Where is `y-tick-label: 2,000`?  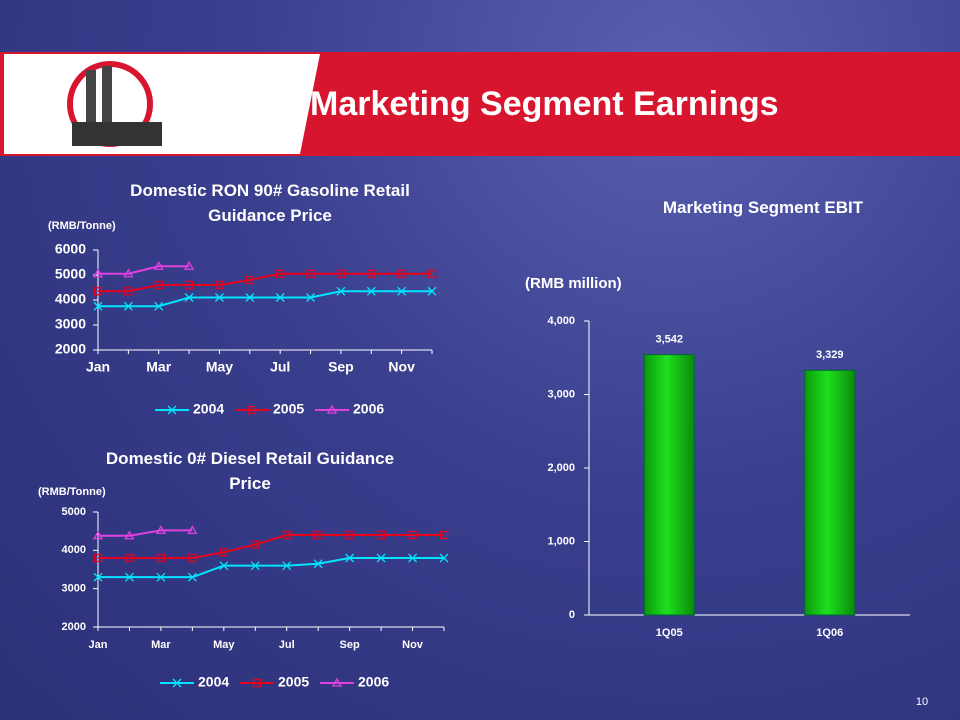
y-tick-label: 2,000 is located at coordinates (561, 468).